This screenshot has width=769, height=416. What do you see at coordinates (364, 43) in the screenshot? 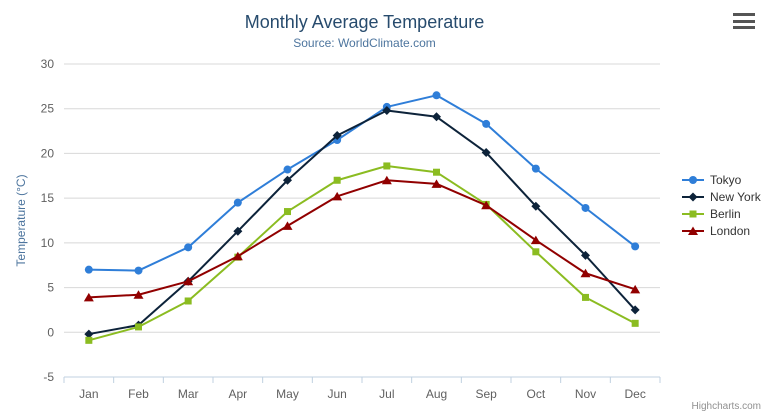
I see `chart-subtitle: Source: WorldClimate.com` at bounding box center [364, 43].